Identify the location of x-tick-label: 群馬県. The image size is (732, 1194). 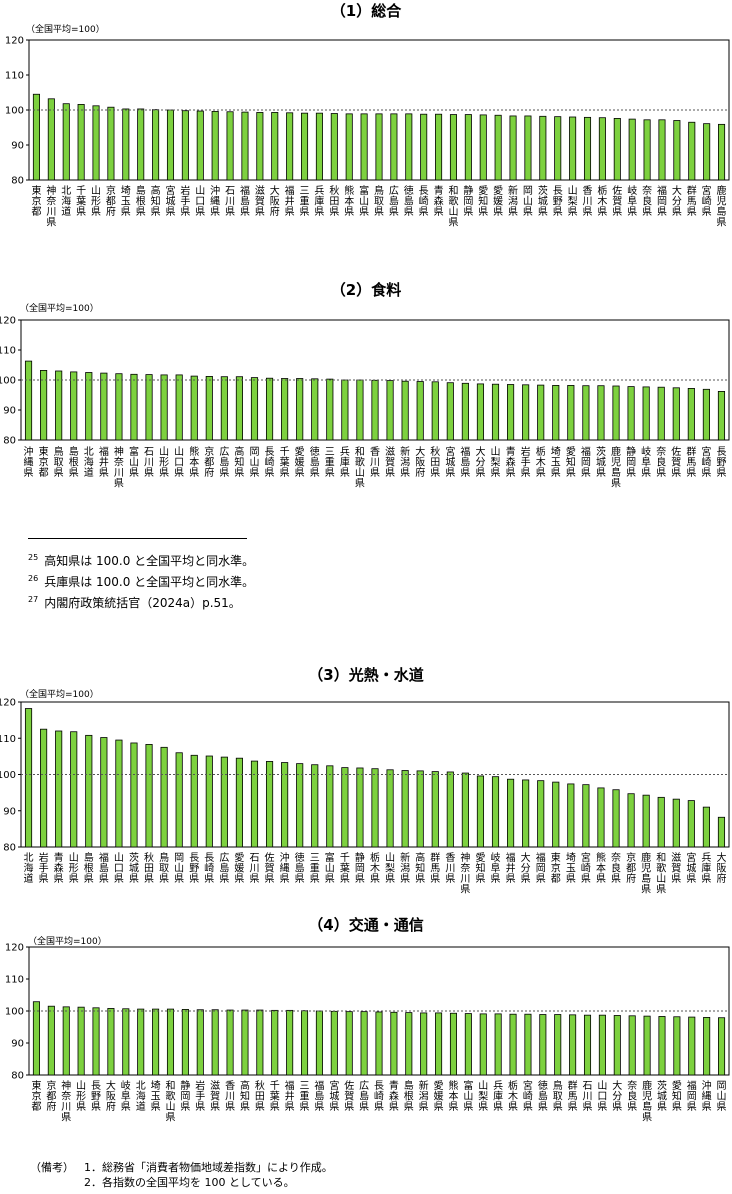
(691, 462).